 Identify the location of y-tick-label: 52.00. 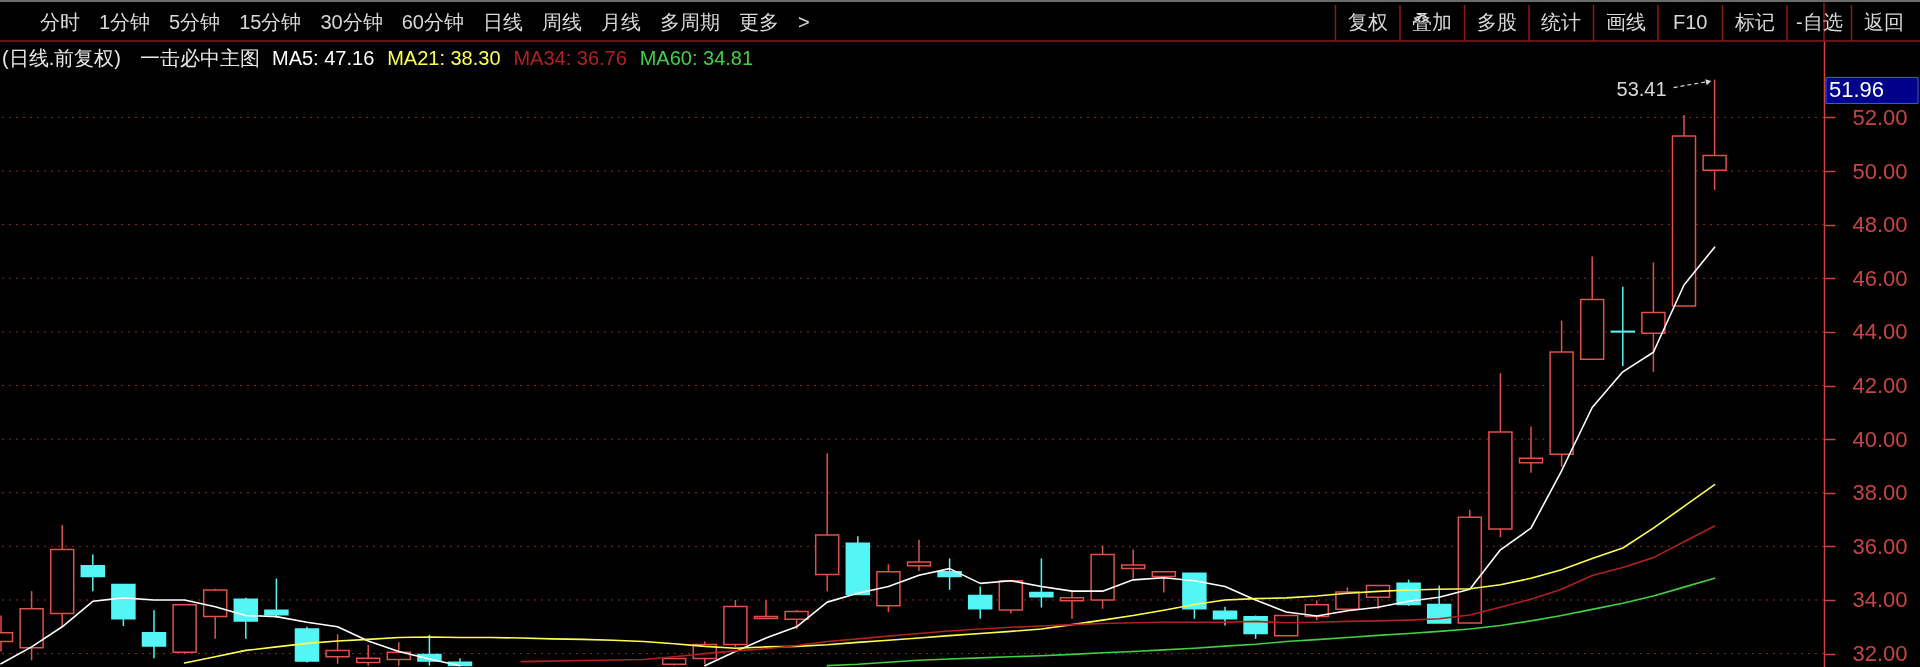
(1880, 117).